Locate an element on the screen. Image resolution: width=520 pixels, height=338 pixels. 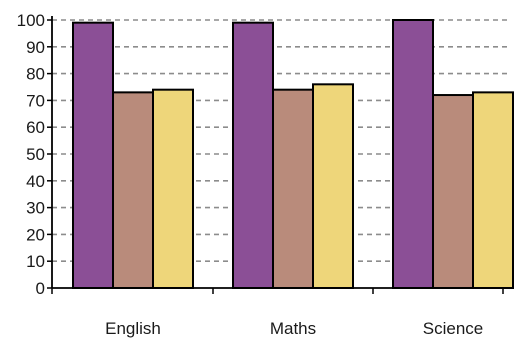
y-tick-label: 70 is located at coordinates (35, 100).